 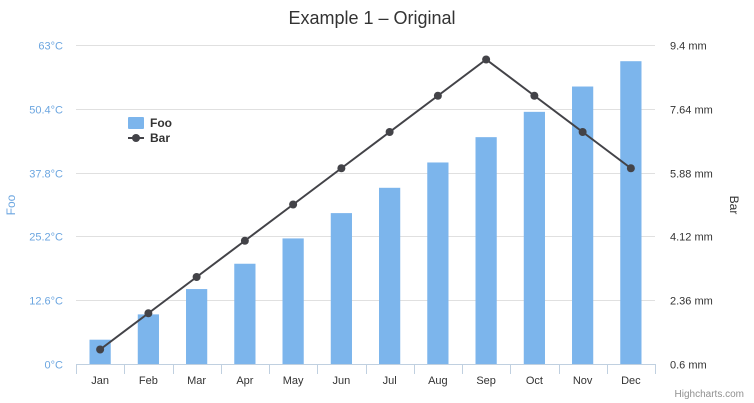 What do you see at coordinates (688, 366) in the screenshot?
I see `right-tick-label: 0.6 mm` at bounding box center [688, 366].